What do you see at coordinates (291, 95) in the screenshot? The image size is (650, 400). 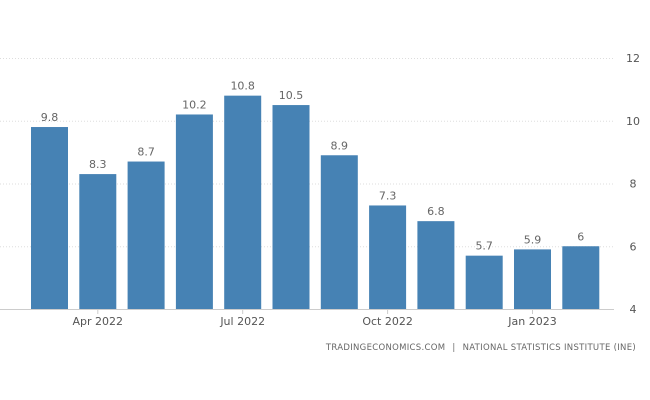 I see `bar-value-label: 10.5` at bounding box center [291, 95].